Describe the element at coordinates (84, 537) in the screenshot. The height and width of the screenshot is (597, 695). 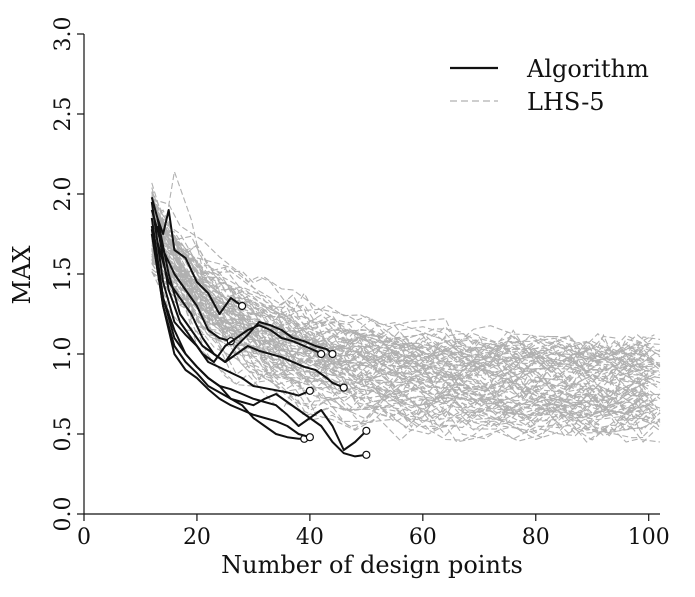
I see `x-tick-label: 0` at that location.